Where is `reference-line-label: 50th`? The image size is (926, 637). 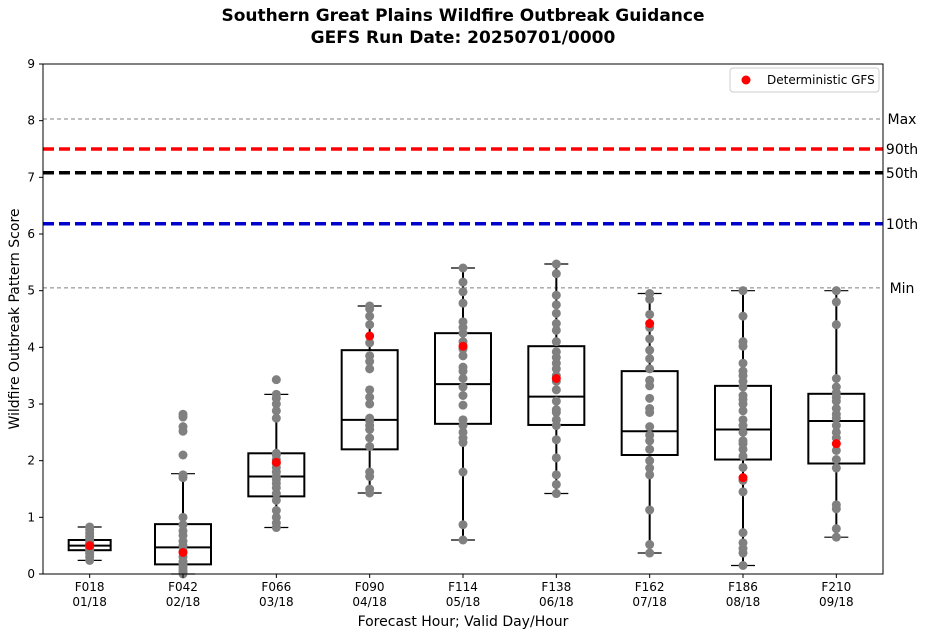 reference-line-label: 50th is located at coordinates (902, 174).